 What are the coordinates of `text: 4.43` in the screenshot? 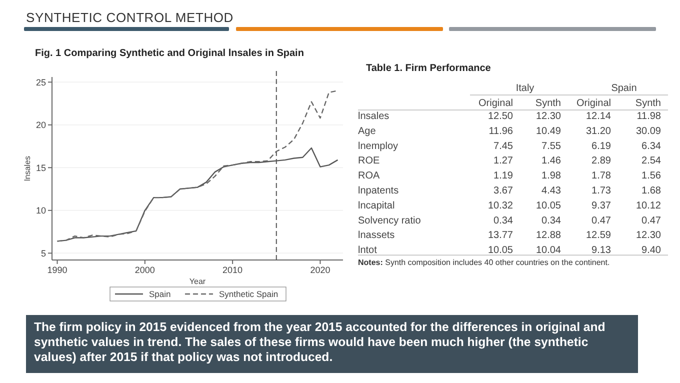 It's located at (551, 191).